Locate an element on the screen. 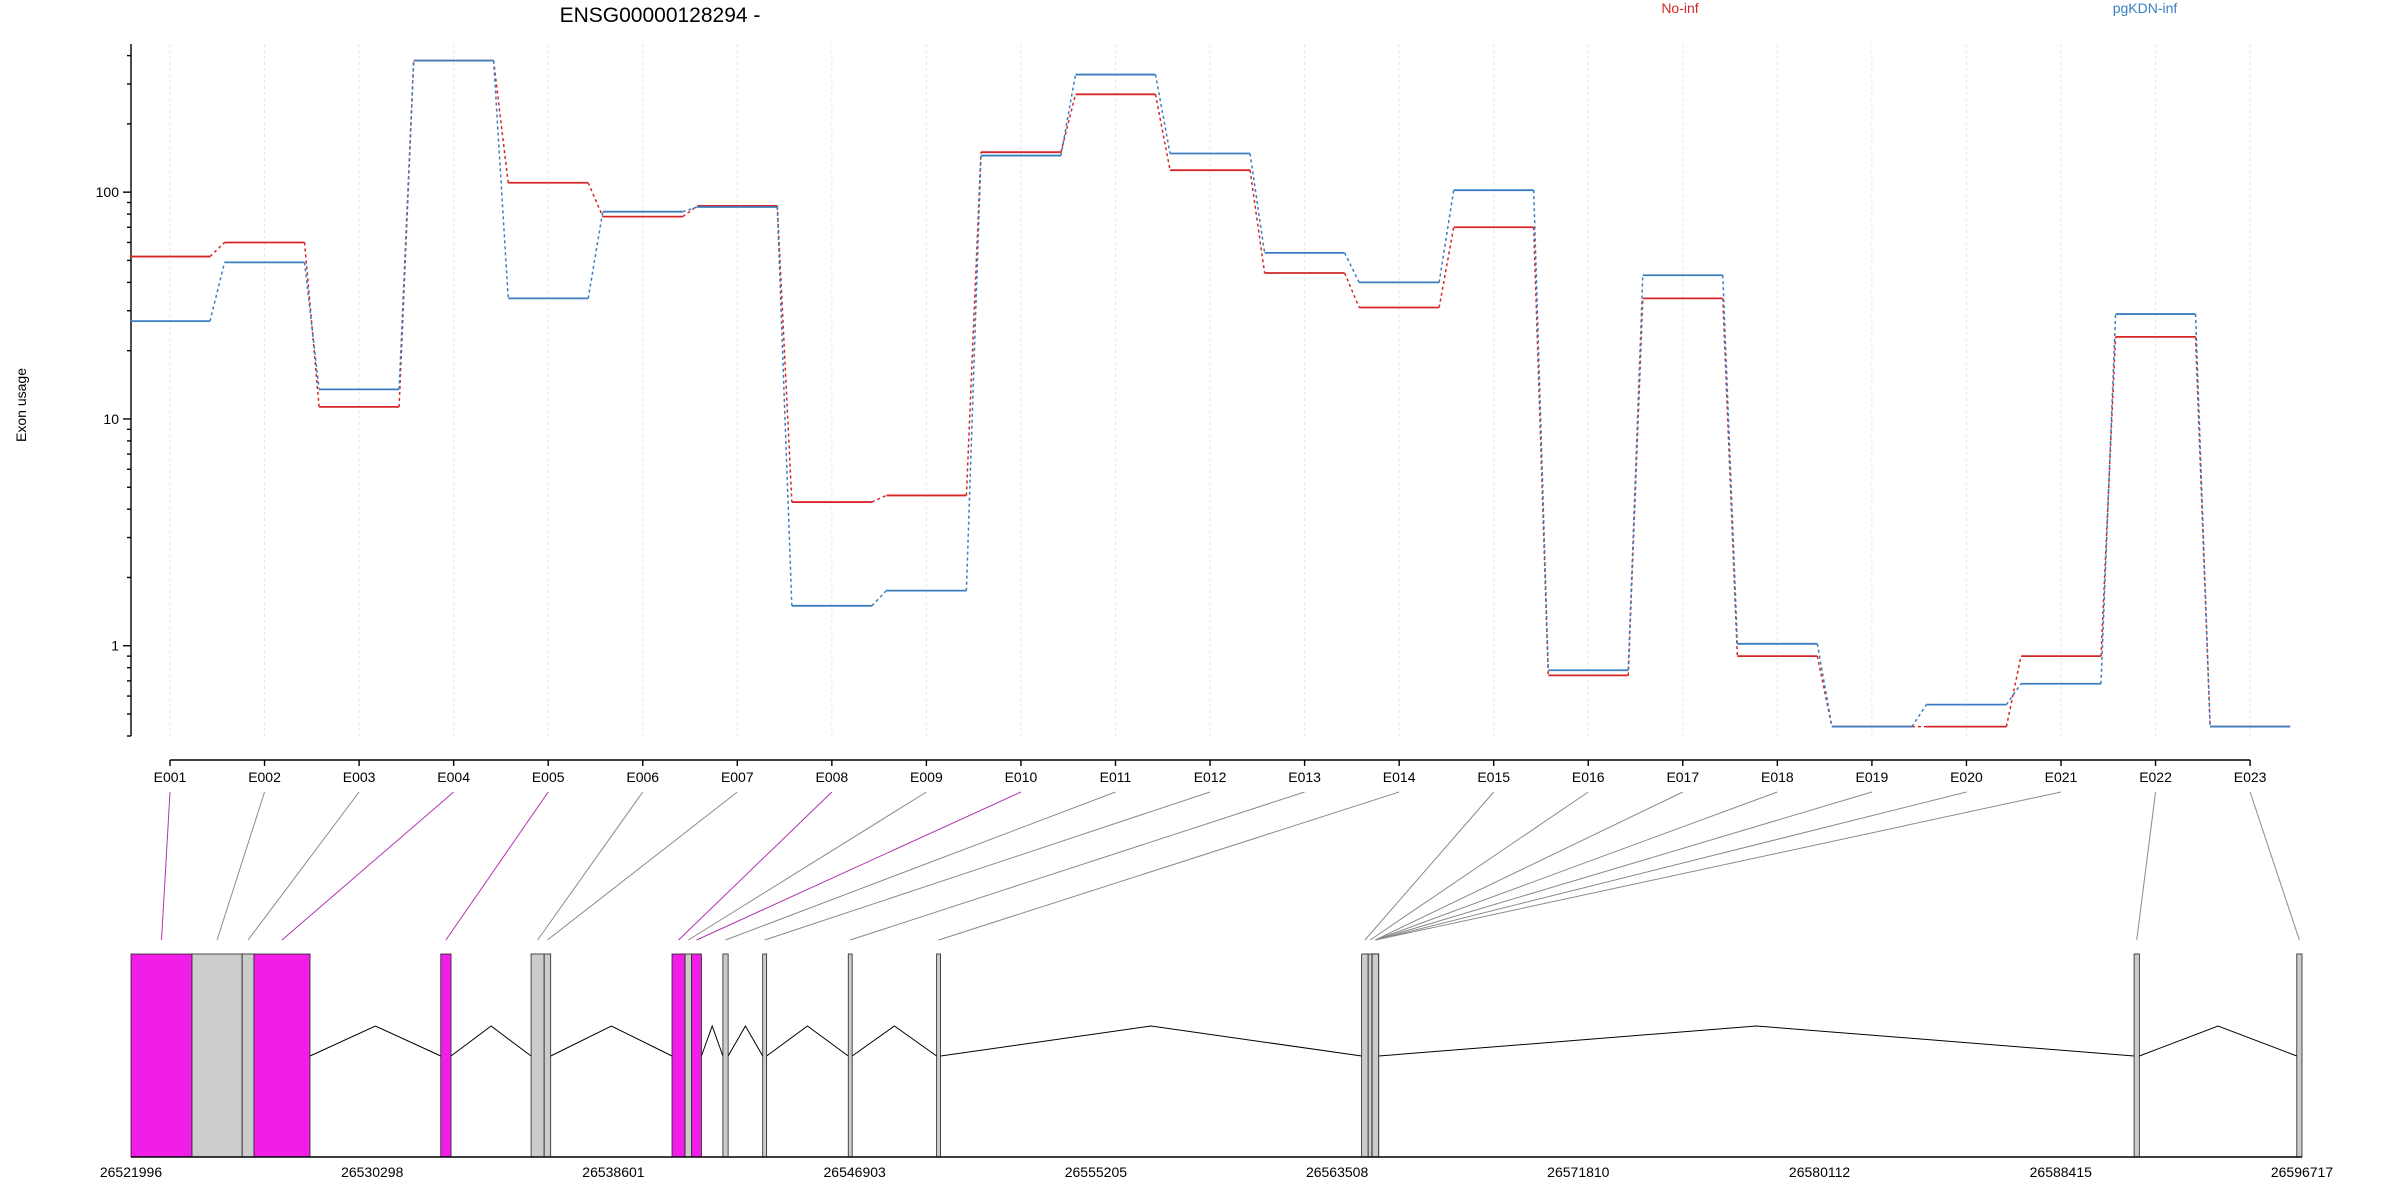 Image resolution: width=2400 pixels, height=1200 pixels. exon-box-E008 is located at coordinates (678, 1055).